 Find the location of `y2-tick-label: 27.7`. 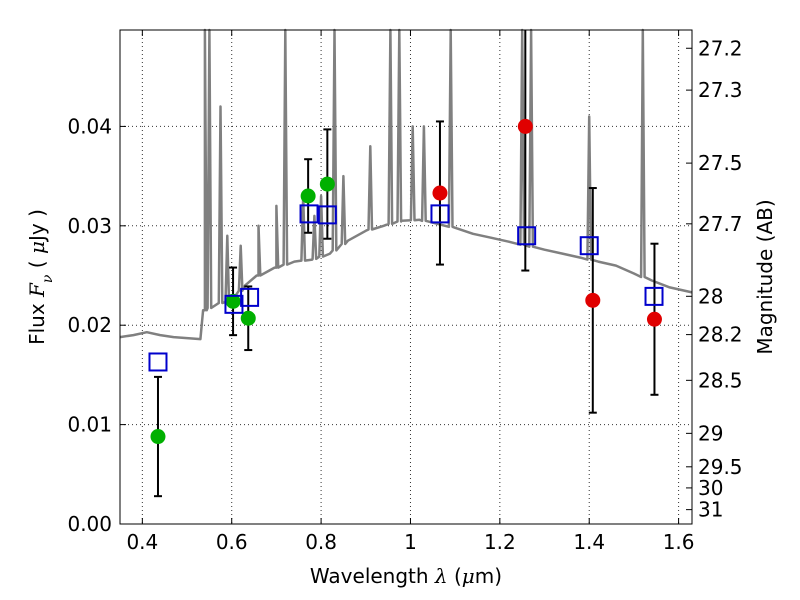

y2-tick-label: 27.7 is located at coordinates (720, 224).